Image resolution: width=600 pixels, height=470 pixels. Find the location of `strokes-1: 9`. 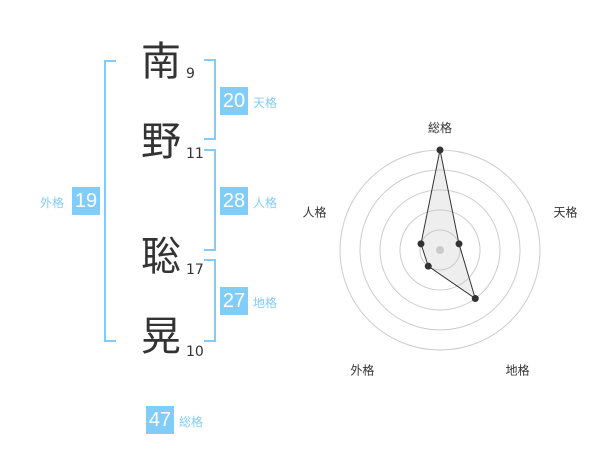

strokes-1: 9 is located at coordinates (190, 74).